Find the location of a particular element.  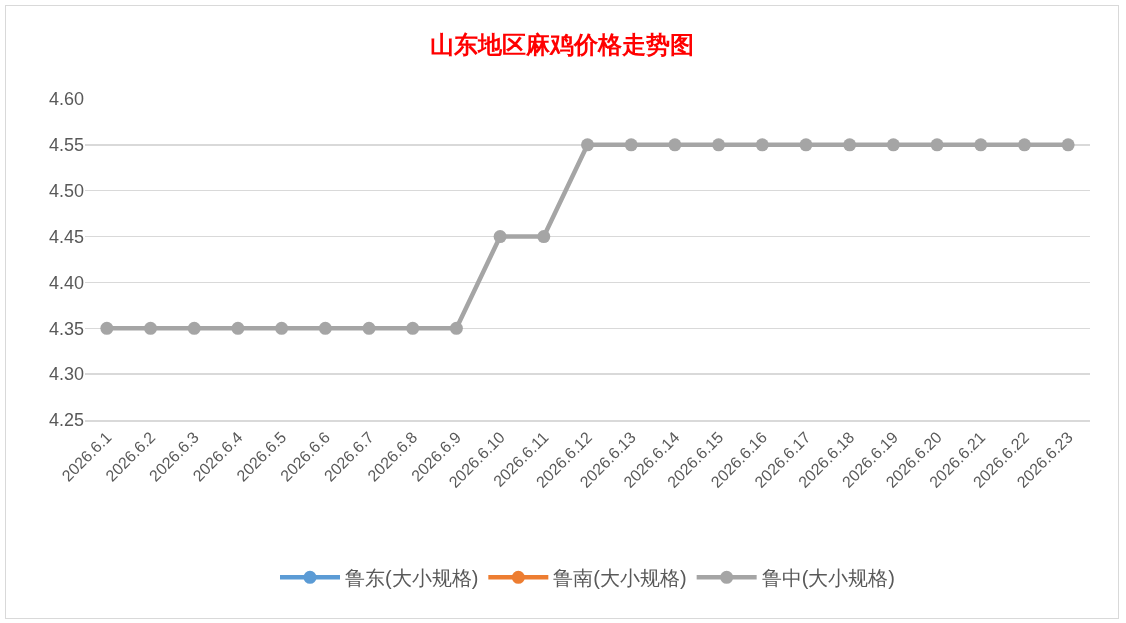

y-tick-label: 4.40 is located at coordinates (66, 282).